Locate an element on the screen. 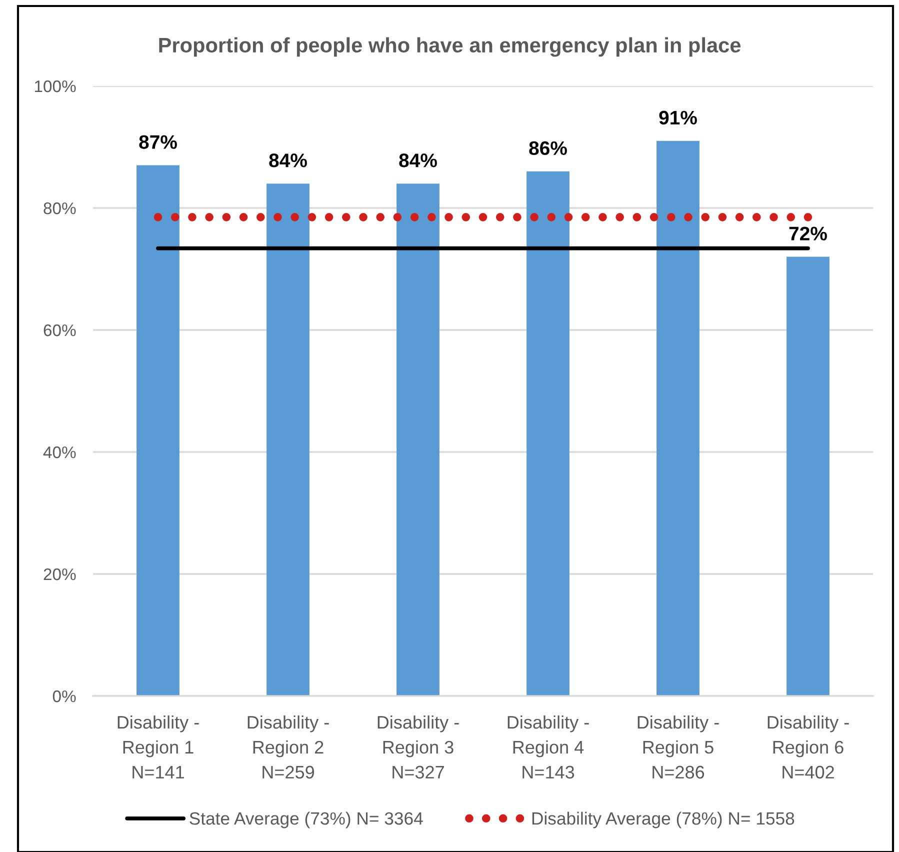  data-label: 72% is located at coordinates (808, 233).